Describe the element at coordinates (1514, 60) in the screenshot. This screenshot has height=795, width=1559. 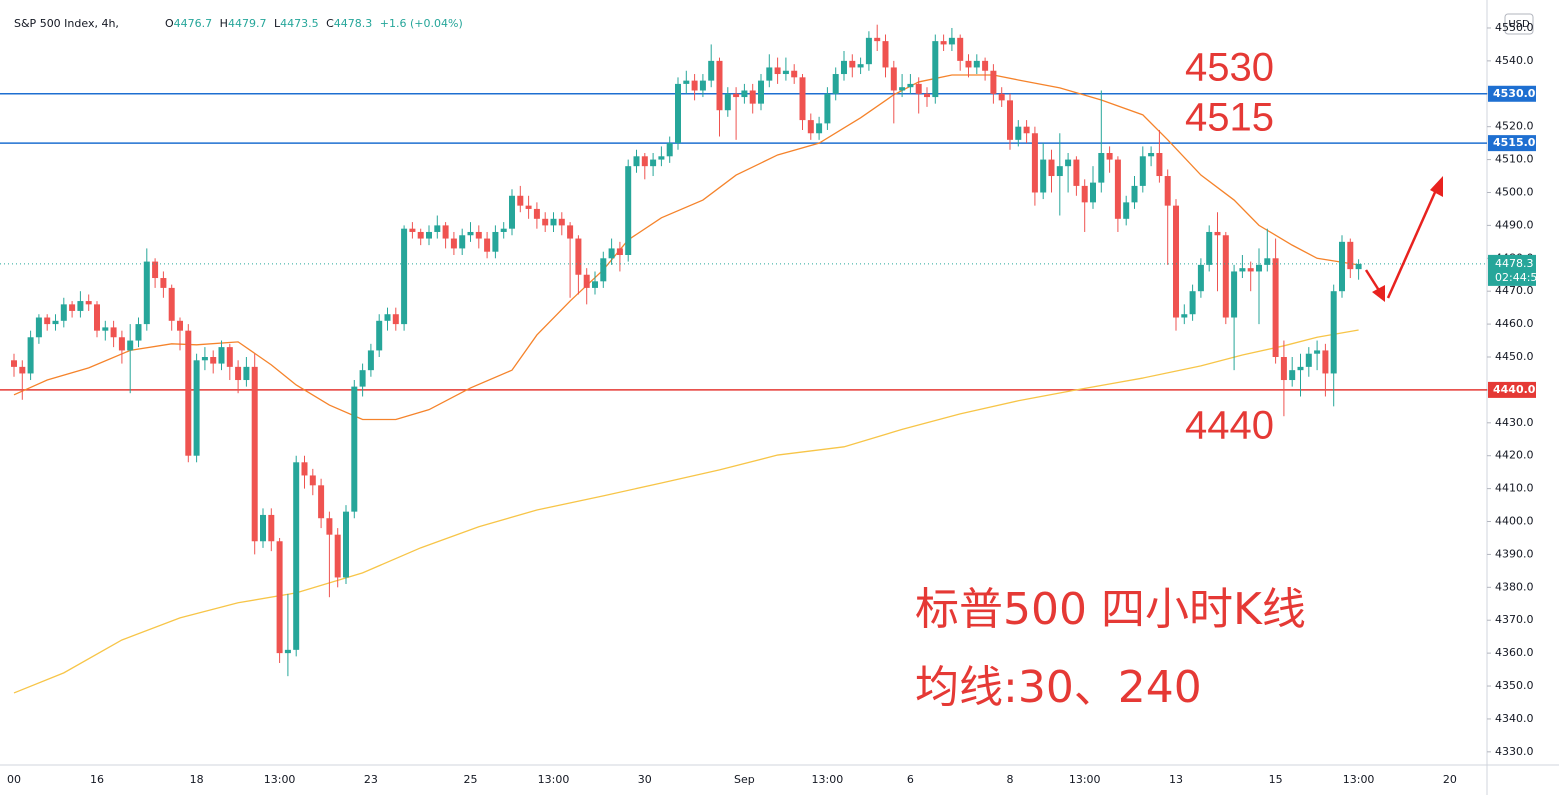
I see `y-tick-label: 4540.0` at that location.